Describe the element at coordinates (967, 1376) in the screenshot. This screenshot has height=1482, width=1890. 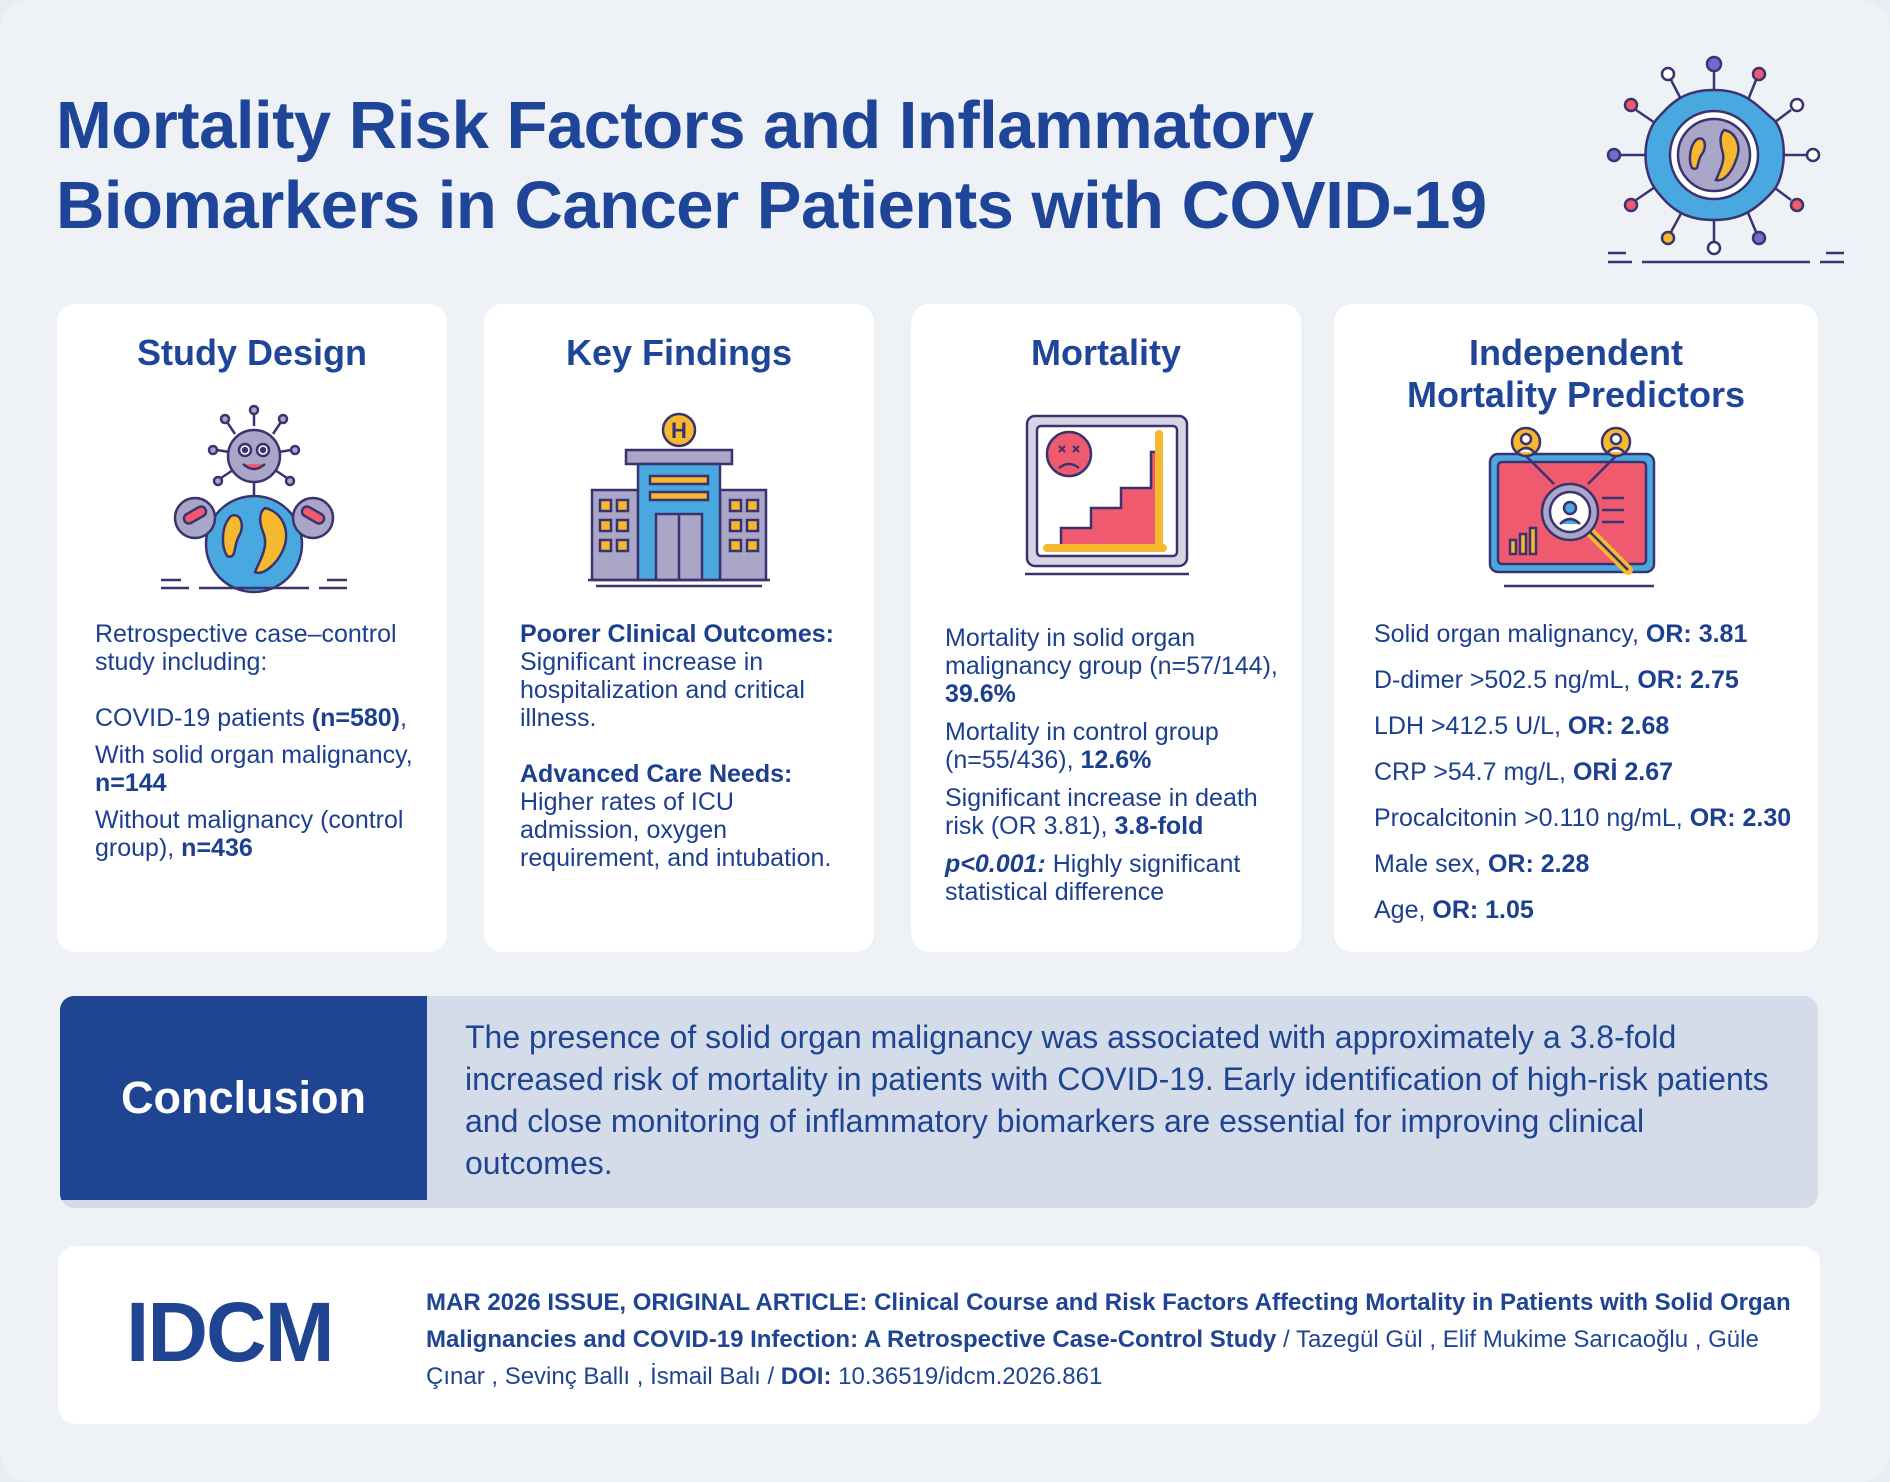
I see `doi-value: 10.36519/idcm.2026.861` at that location.